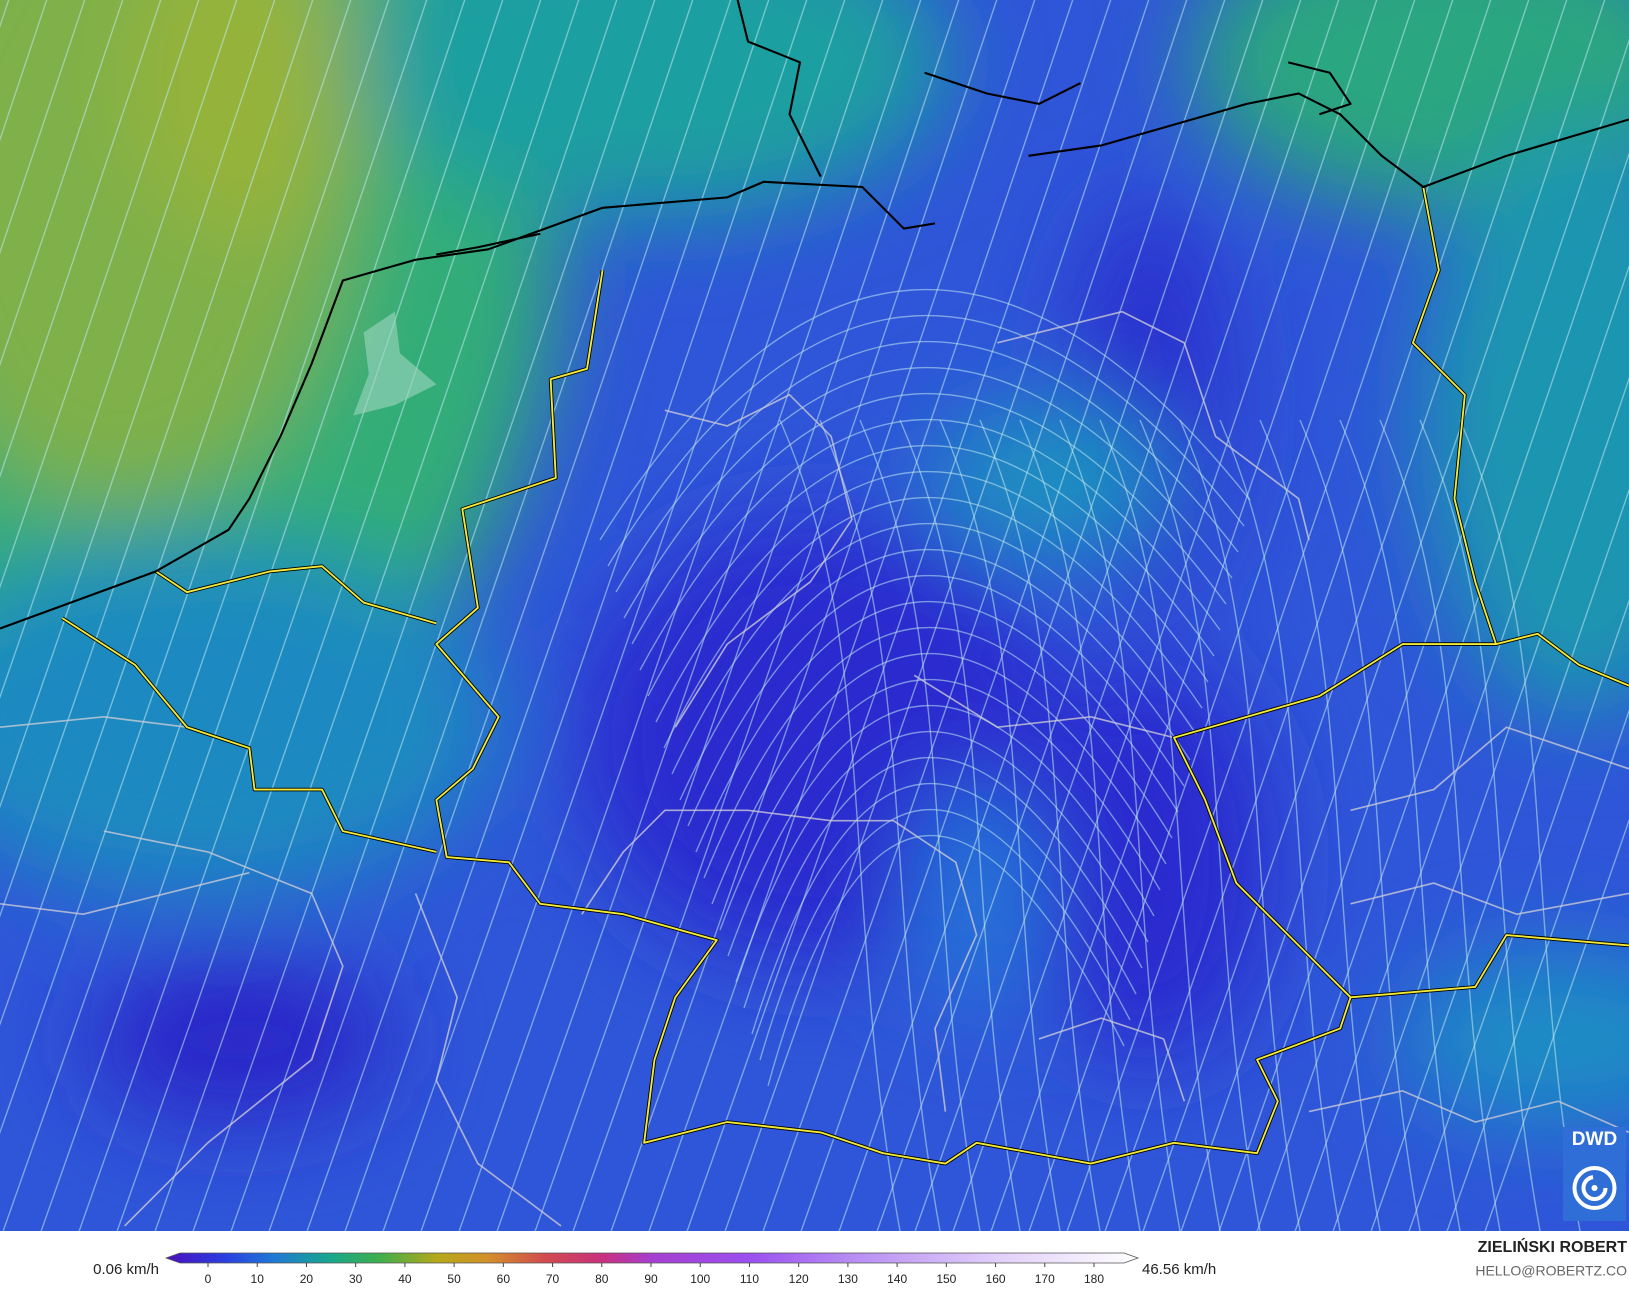 The width and height of the screenshot is (1629, 1292). Describe the element at coordinates (1594, 1174) in the screenshot. I see `dwd-logo: DWD` at that location.